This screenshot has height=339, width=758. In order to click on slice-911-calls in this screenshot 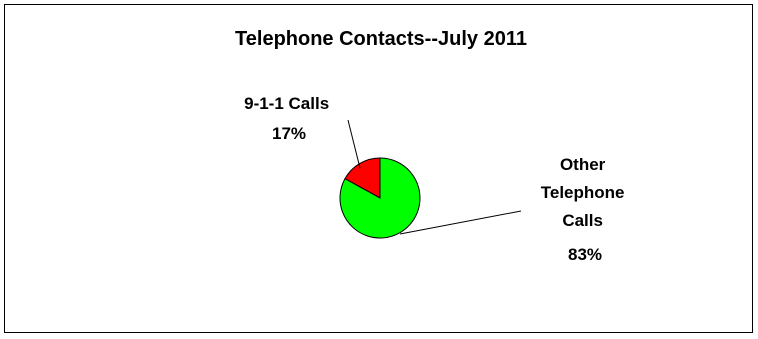, I will do `click(362, 178)`.